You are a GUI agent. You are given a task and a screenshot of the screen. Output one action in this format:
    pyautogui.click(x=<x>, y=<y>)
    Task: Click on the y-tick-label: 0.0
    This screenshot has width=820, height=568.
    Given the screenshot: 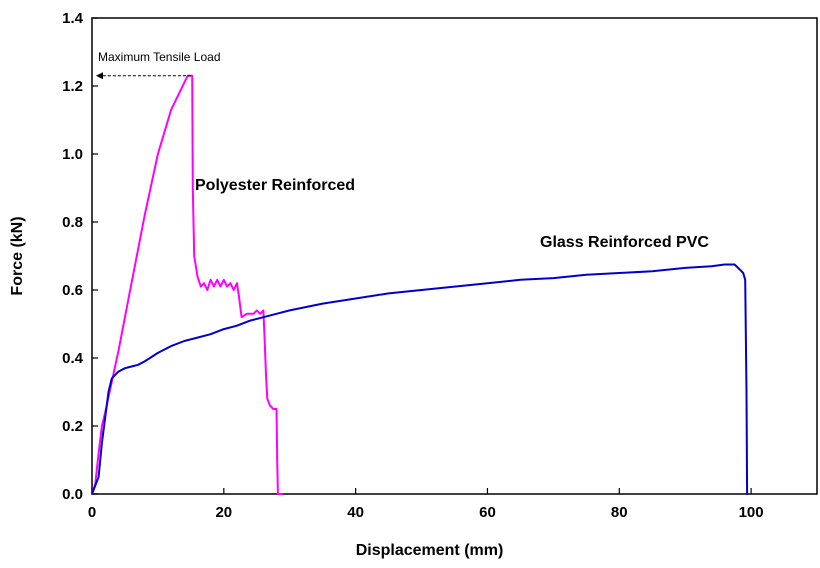 What is the action you would take?
    pyautogui.click(x=72, y=494)
    